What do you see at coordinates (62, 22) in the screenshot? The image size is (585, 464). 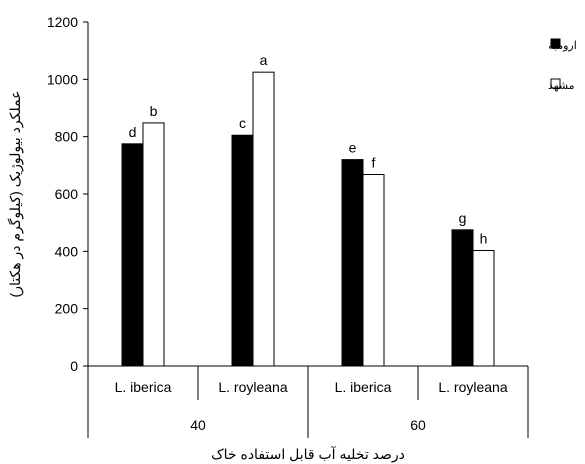 I see `y-tick-label: 1200` at bounding box center [62, 22].